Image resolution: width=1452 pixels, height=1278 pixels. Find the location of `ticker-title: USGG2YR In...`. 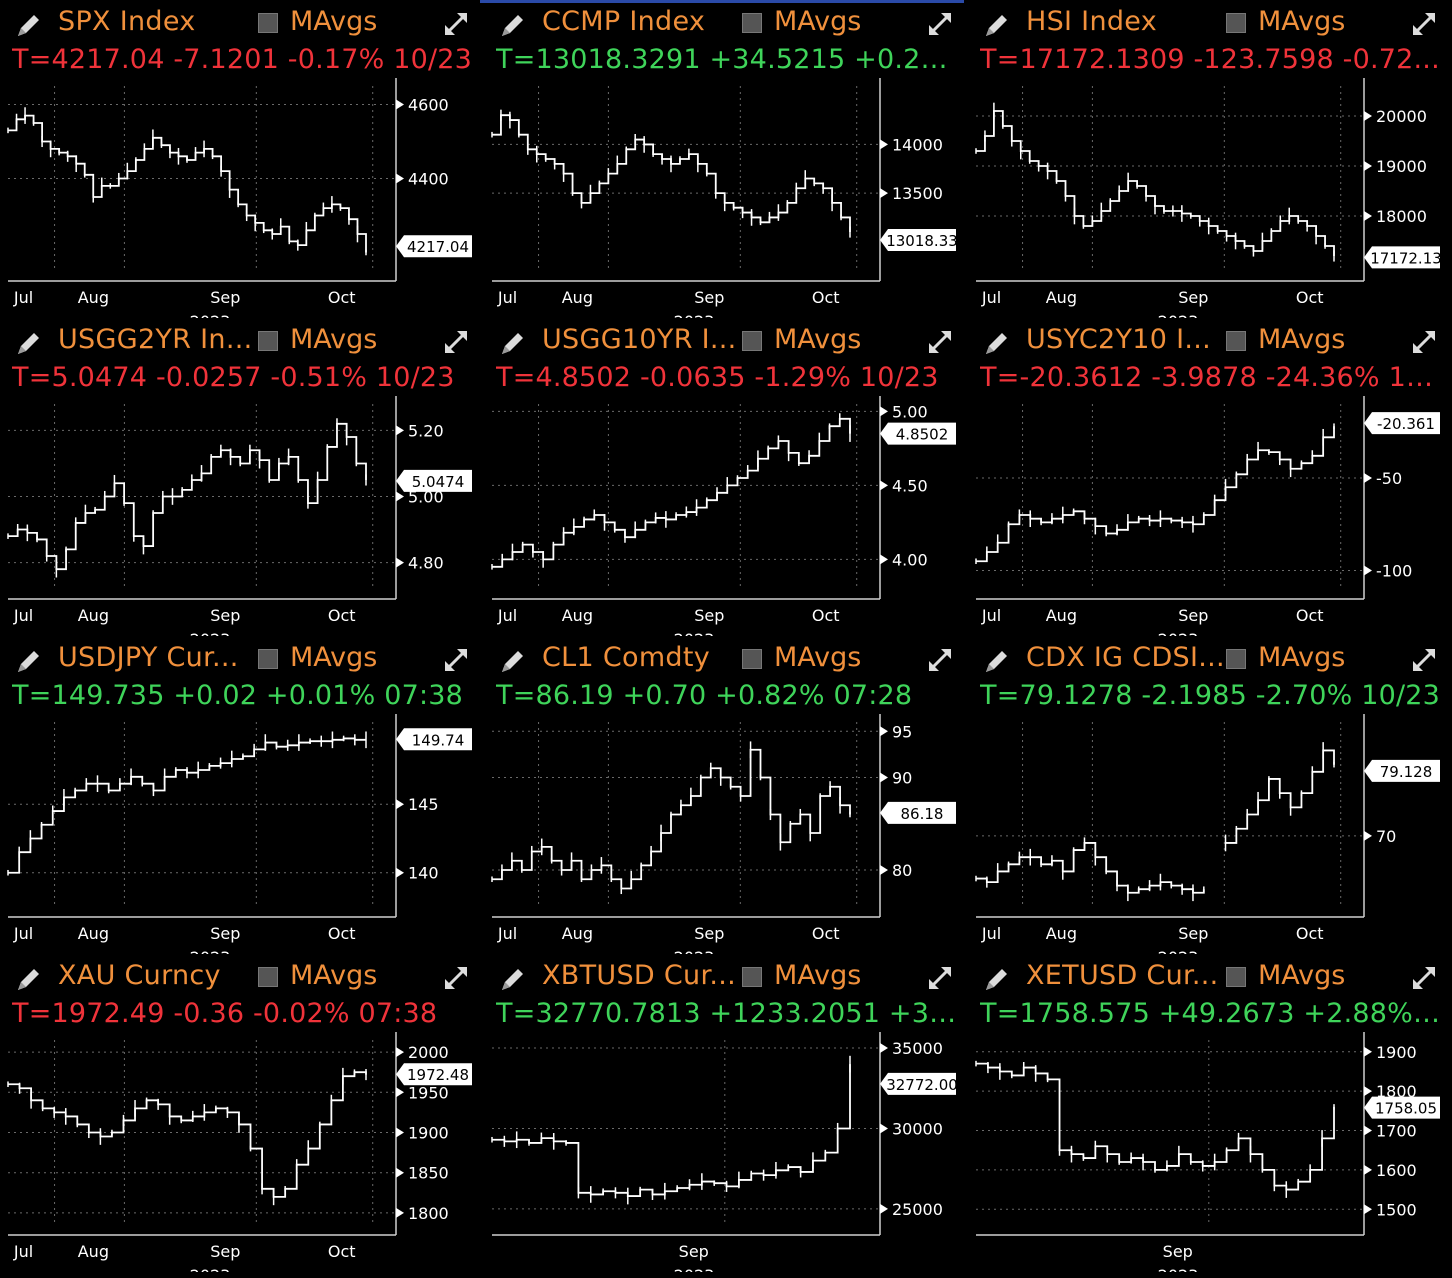

ticker-title: USGG2YR In... is located at coordinates (155, 339).